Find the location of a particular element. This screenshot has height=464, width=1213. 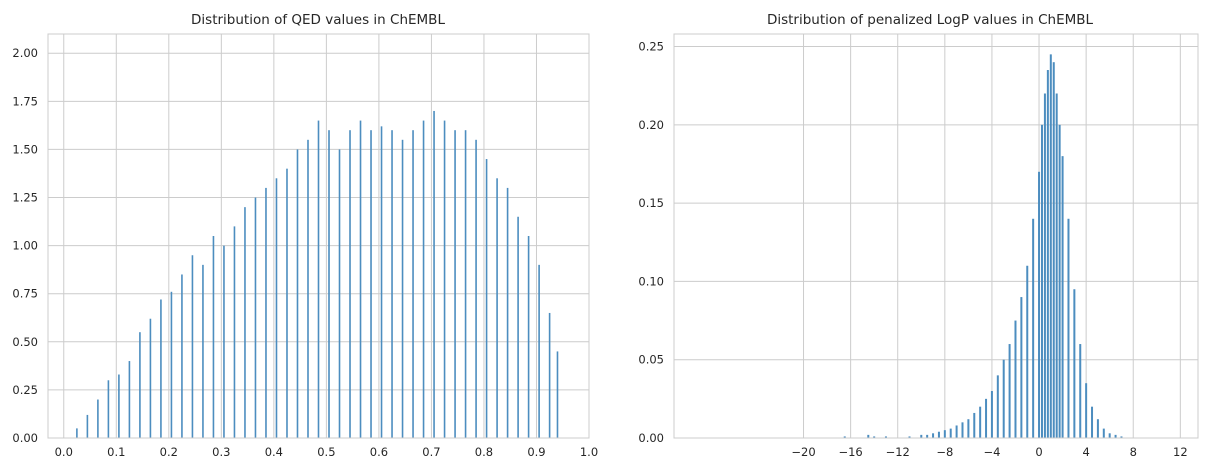

qed-y-tick-label: 1.25 is located at coordinates (25, 198).